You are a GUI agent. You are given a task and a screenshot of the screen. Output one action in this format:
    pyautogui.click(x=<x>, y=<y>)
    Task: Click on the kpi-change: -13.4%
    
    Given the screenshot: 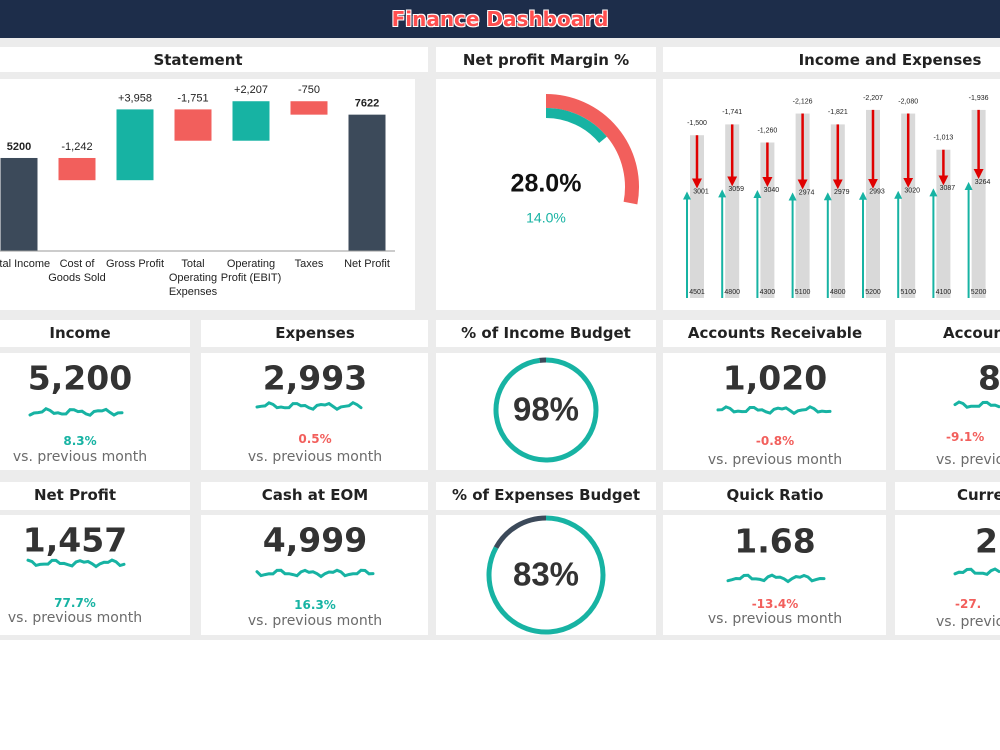 What is the action you would take?
    pyautogui.click(x=775, y=604)
    